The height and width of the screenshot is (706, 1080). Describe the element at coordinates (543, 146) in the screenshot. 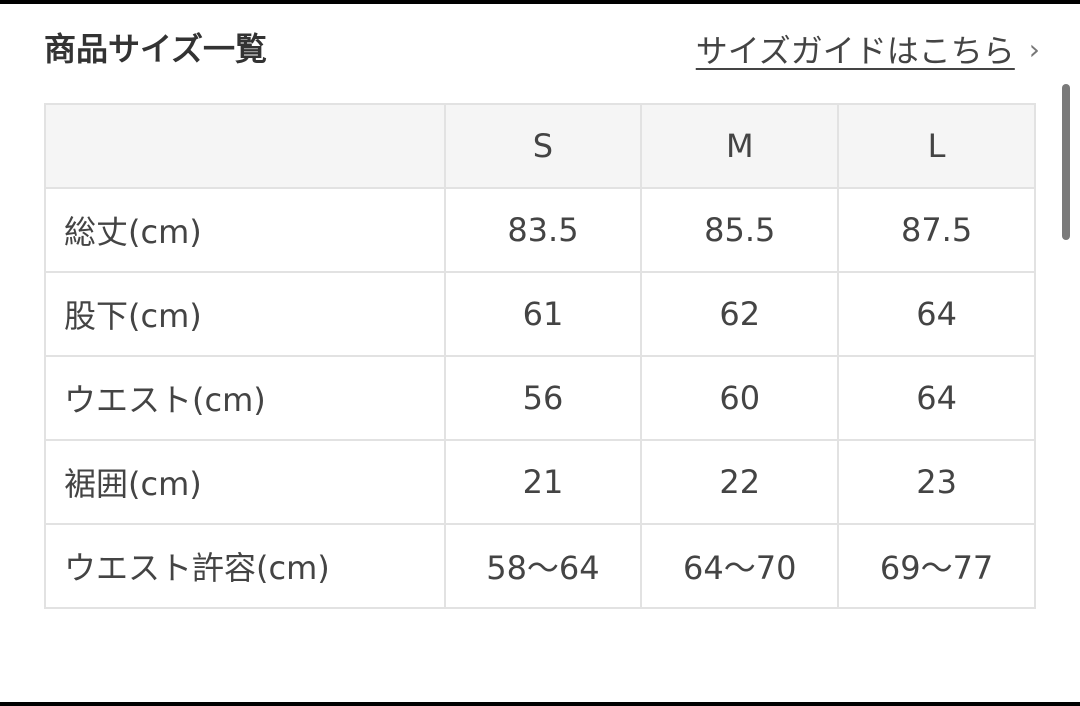

I see `header-size-s: S` at that location.